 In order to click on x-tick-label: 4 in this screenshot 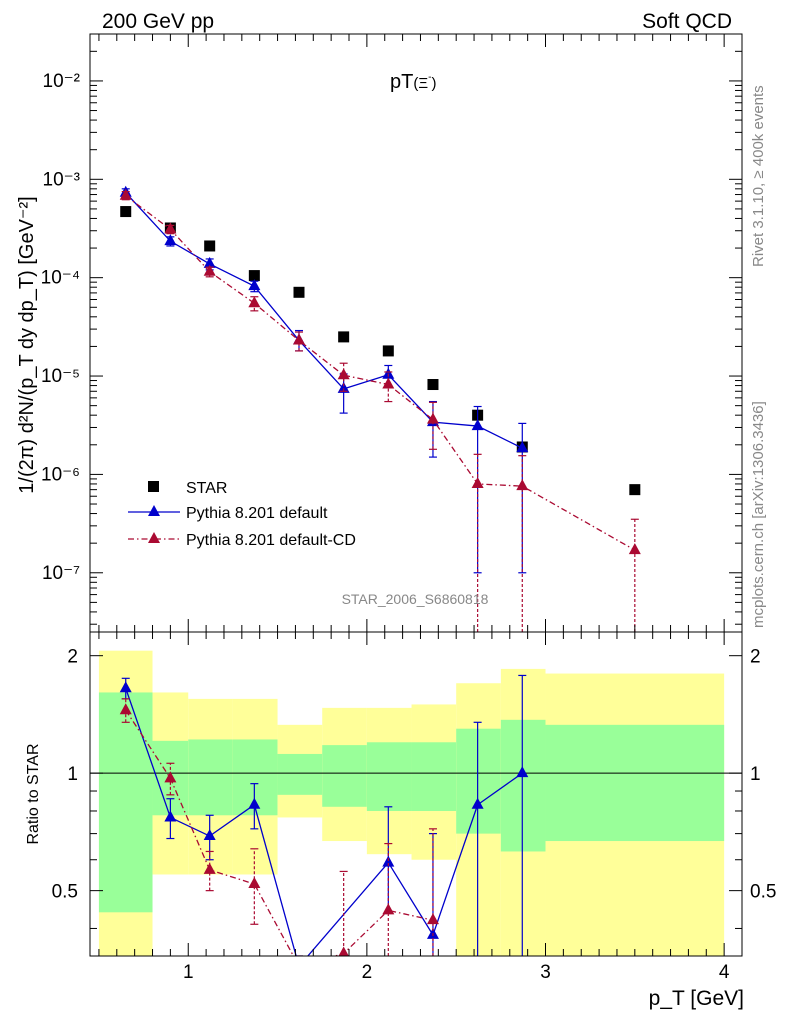, I will do `click(724, 972)`.